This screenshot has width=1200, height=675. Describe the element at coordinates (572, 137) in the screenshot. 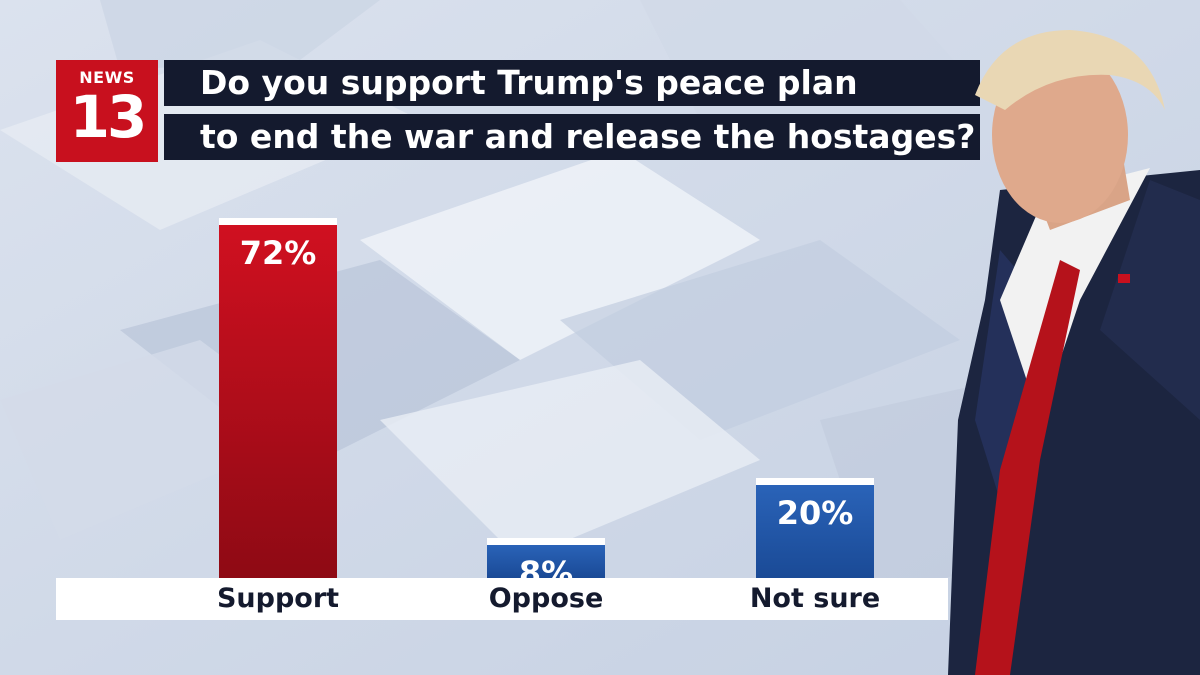

I see `headline-line-2: to end the war and release the hostages?` at that location.